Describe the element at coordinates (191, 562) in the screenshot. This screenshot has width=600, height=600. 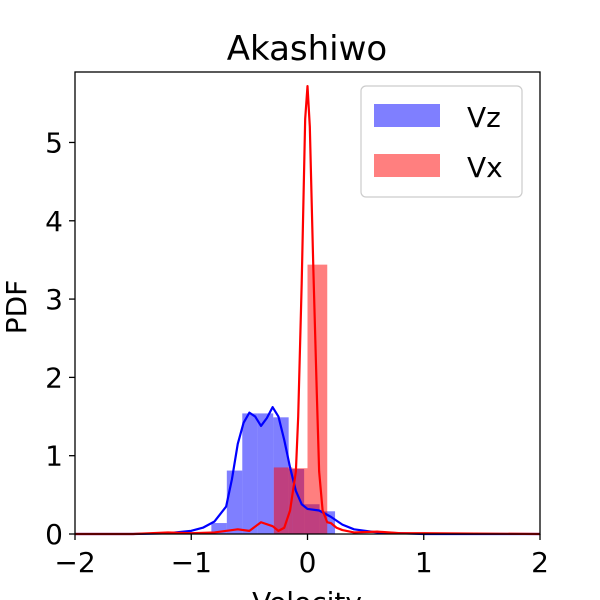
I see `x-tick-label-1: −1` at that location.